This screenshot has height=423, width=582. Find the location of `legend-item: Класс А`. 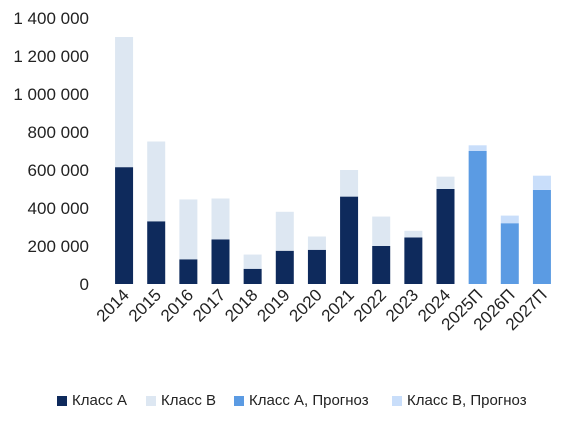

legend-item: Класс А is located at coordinates (92, 400).